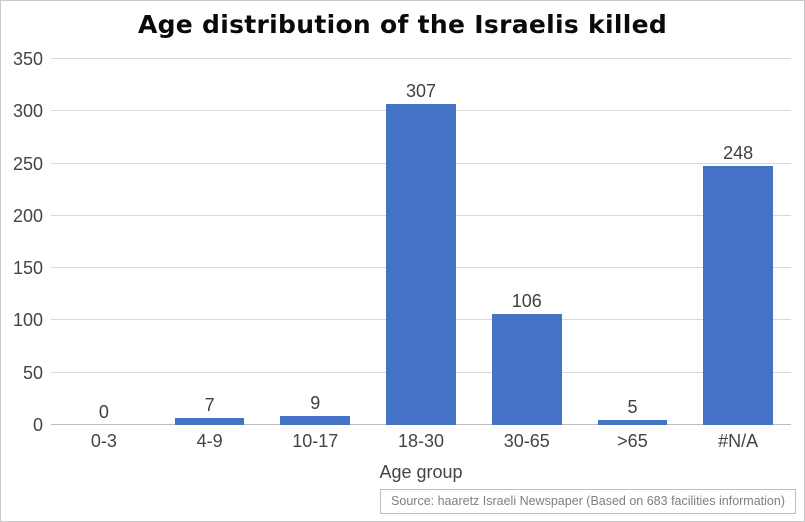 This screenshot has height=522, width=805. Describe the element at coordinates (103, 441) in the screenshot. I see `x-axis-tick-label: 0-3` at that location.